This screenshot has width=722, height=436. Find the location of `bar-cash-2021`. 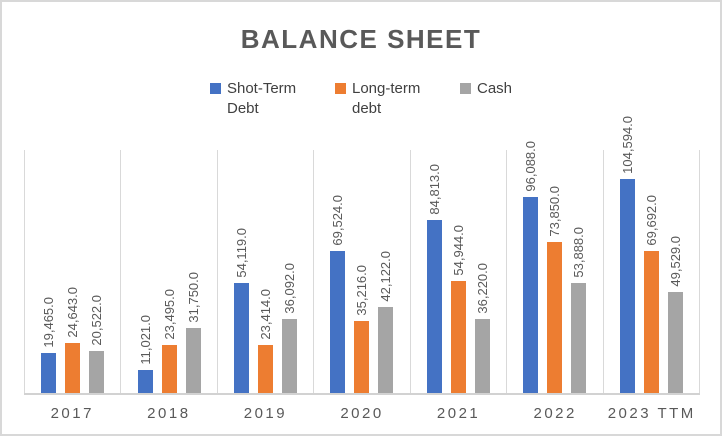

bar-cash-2021 is located at coordinates (482, 356).